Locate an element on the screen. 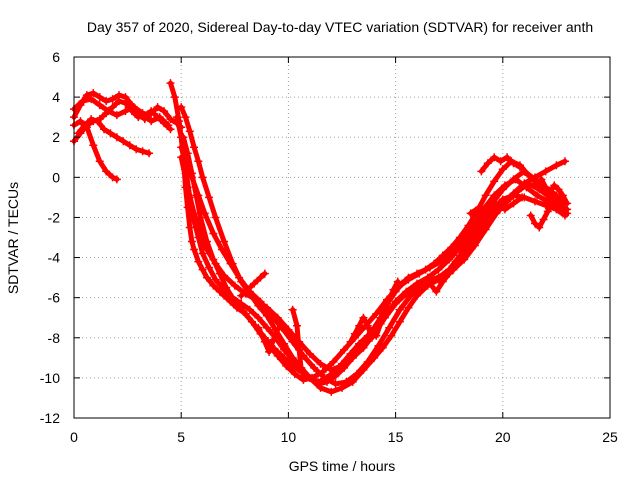 Image resolution: width=640 pixels, height=480 pixels. series-spur-19h is located at coordinates (496, 205).